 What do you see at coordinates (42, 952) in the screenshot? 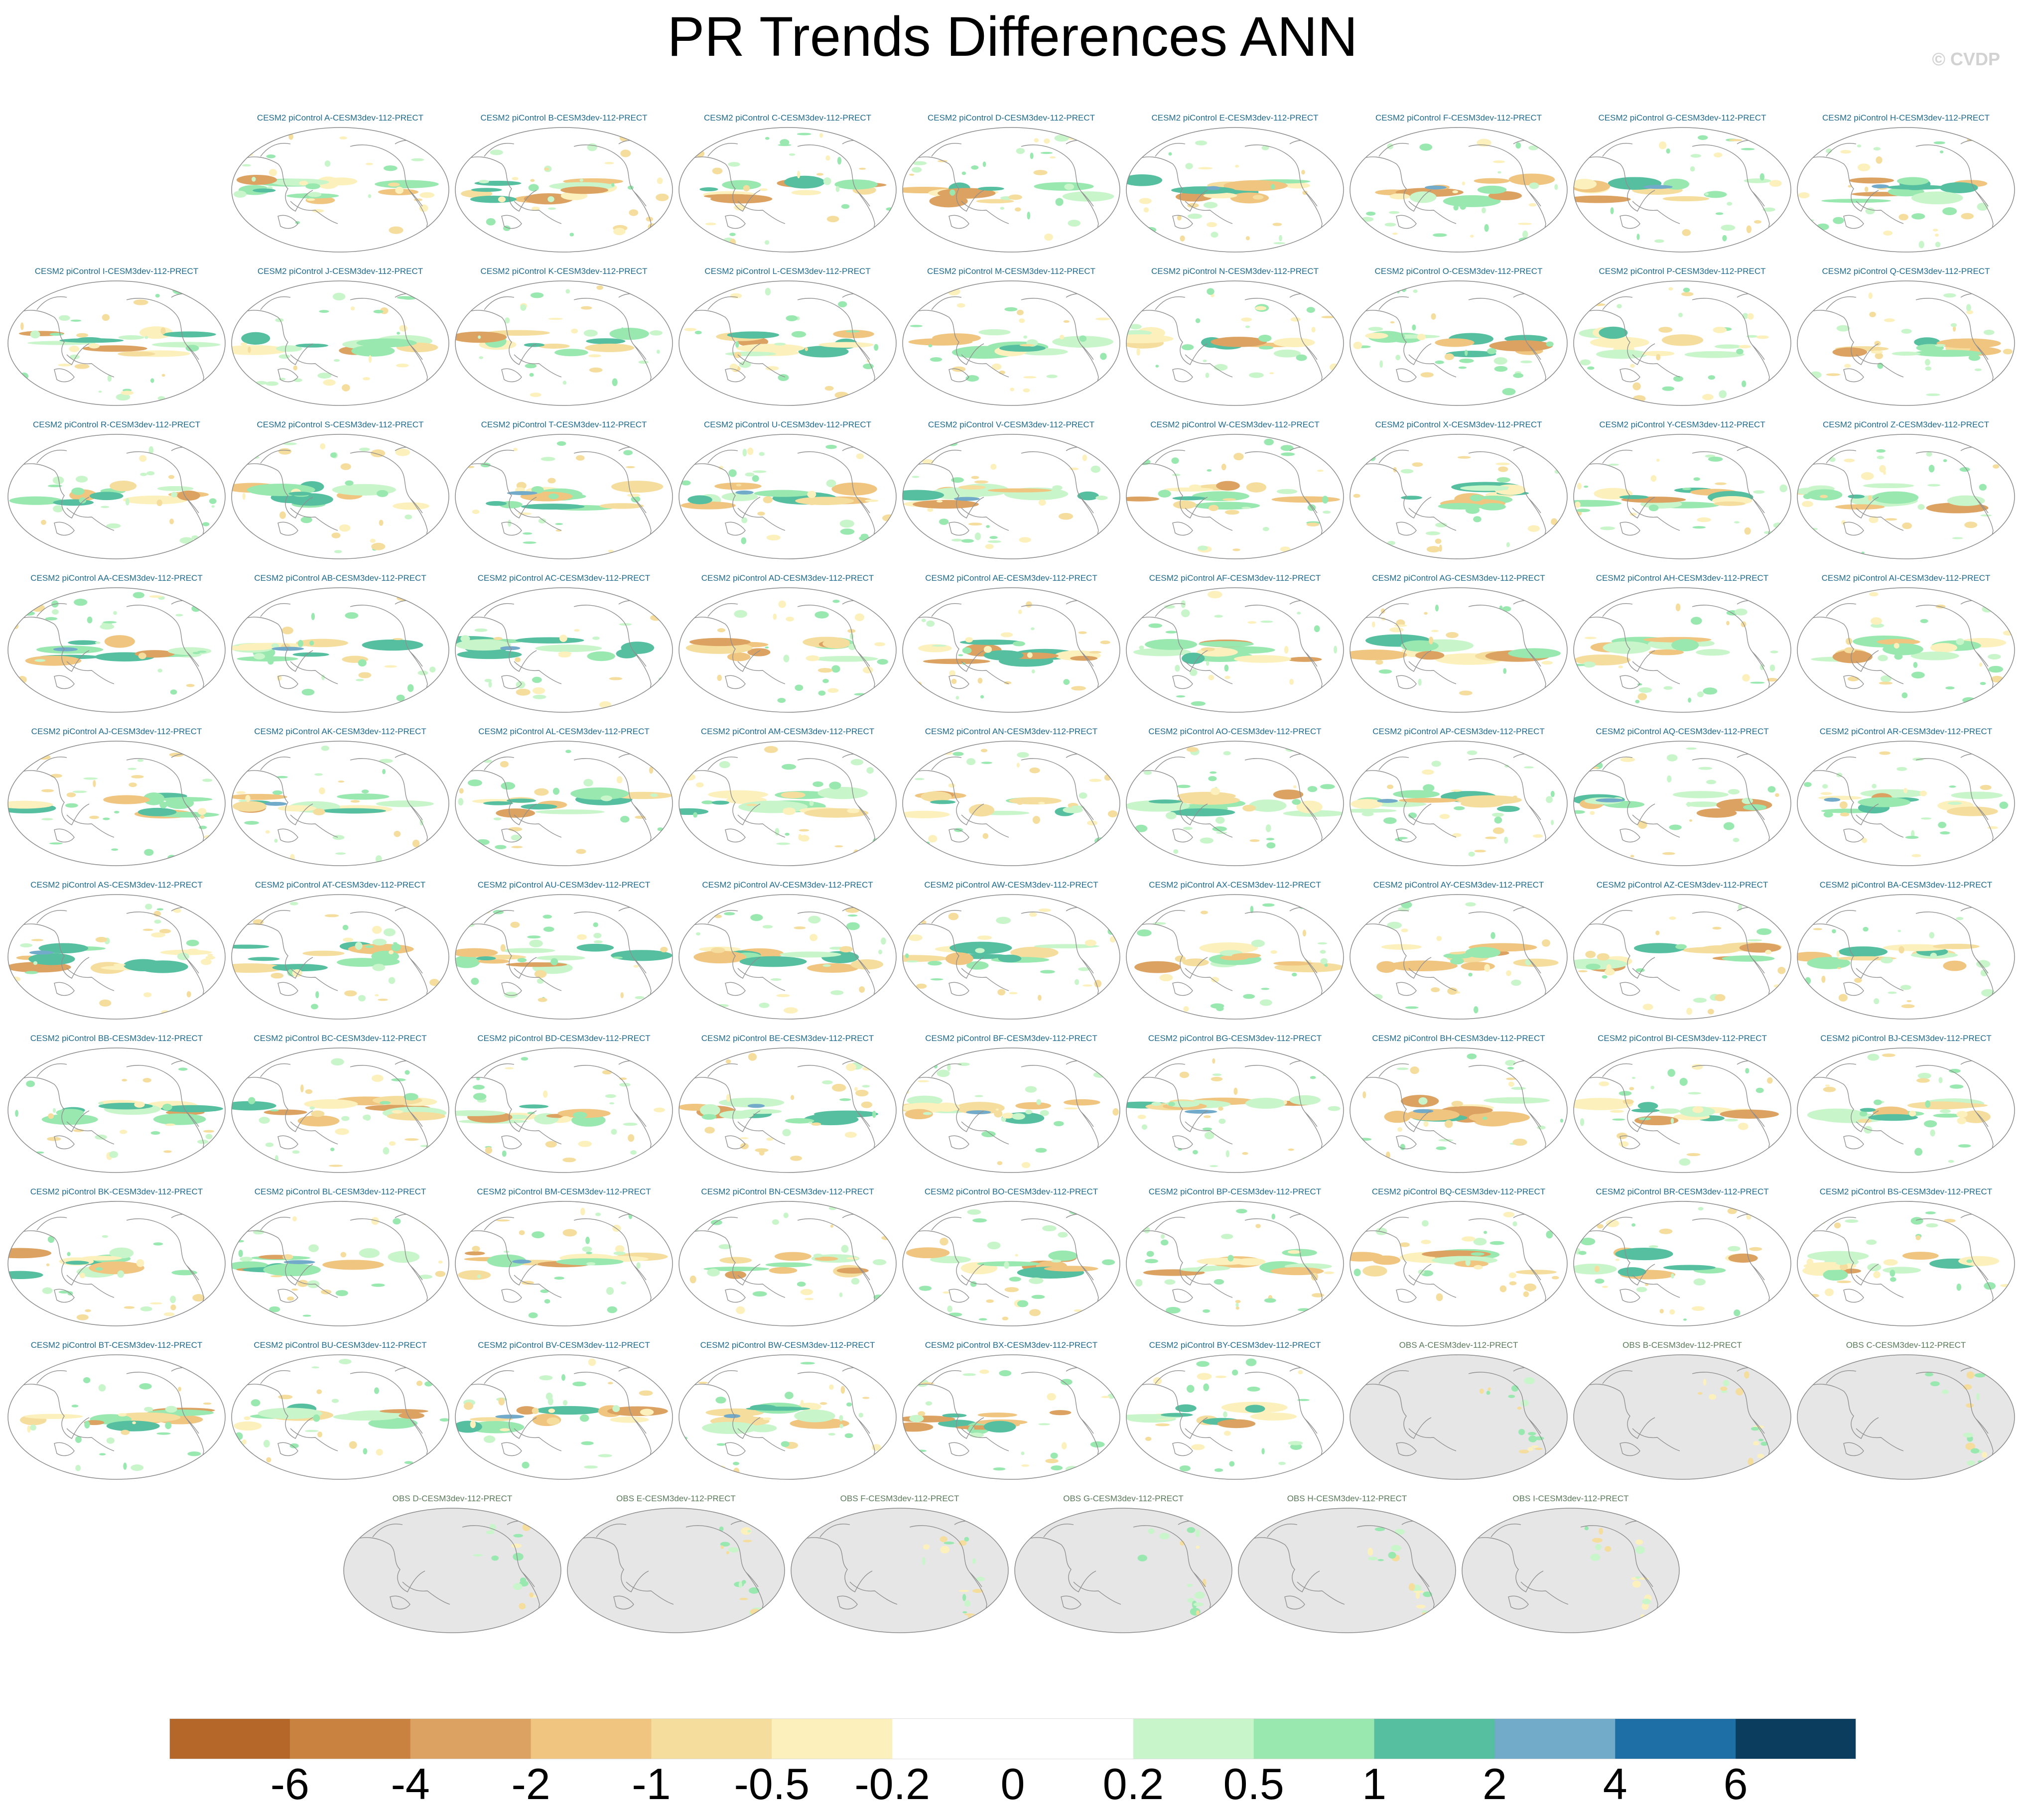
I see `anomaly-core` at bounding box center [42, 952].